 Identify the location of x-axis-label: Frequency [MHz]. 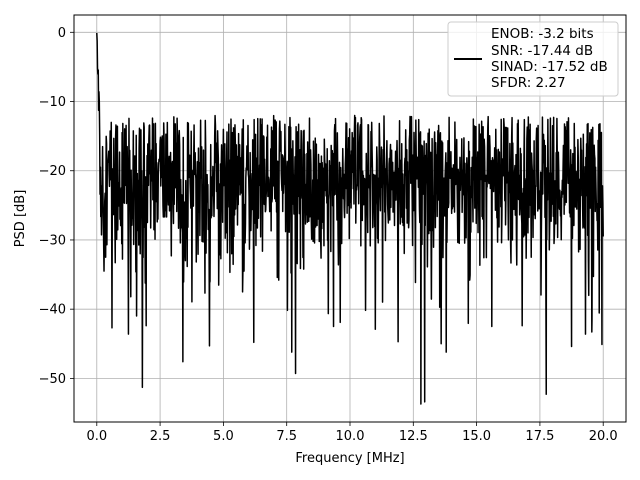
(349, 458).